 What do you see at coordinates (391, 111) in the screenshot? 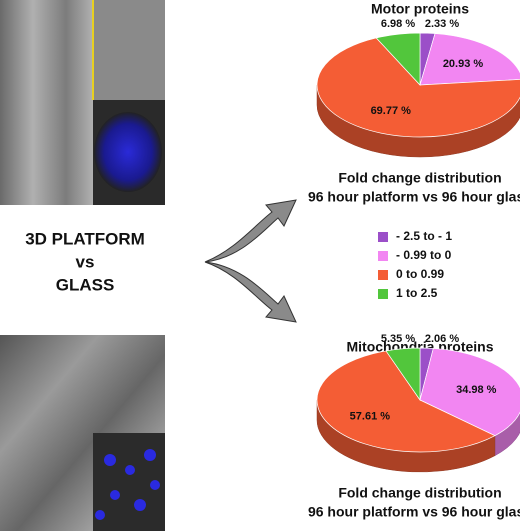
I see `value-label: 69.77 %` at bounding box center [391, 111].